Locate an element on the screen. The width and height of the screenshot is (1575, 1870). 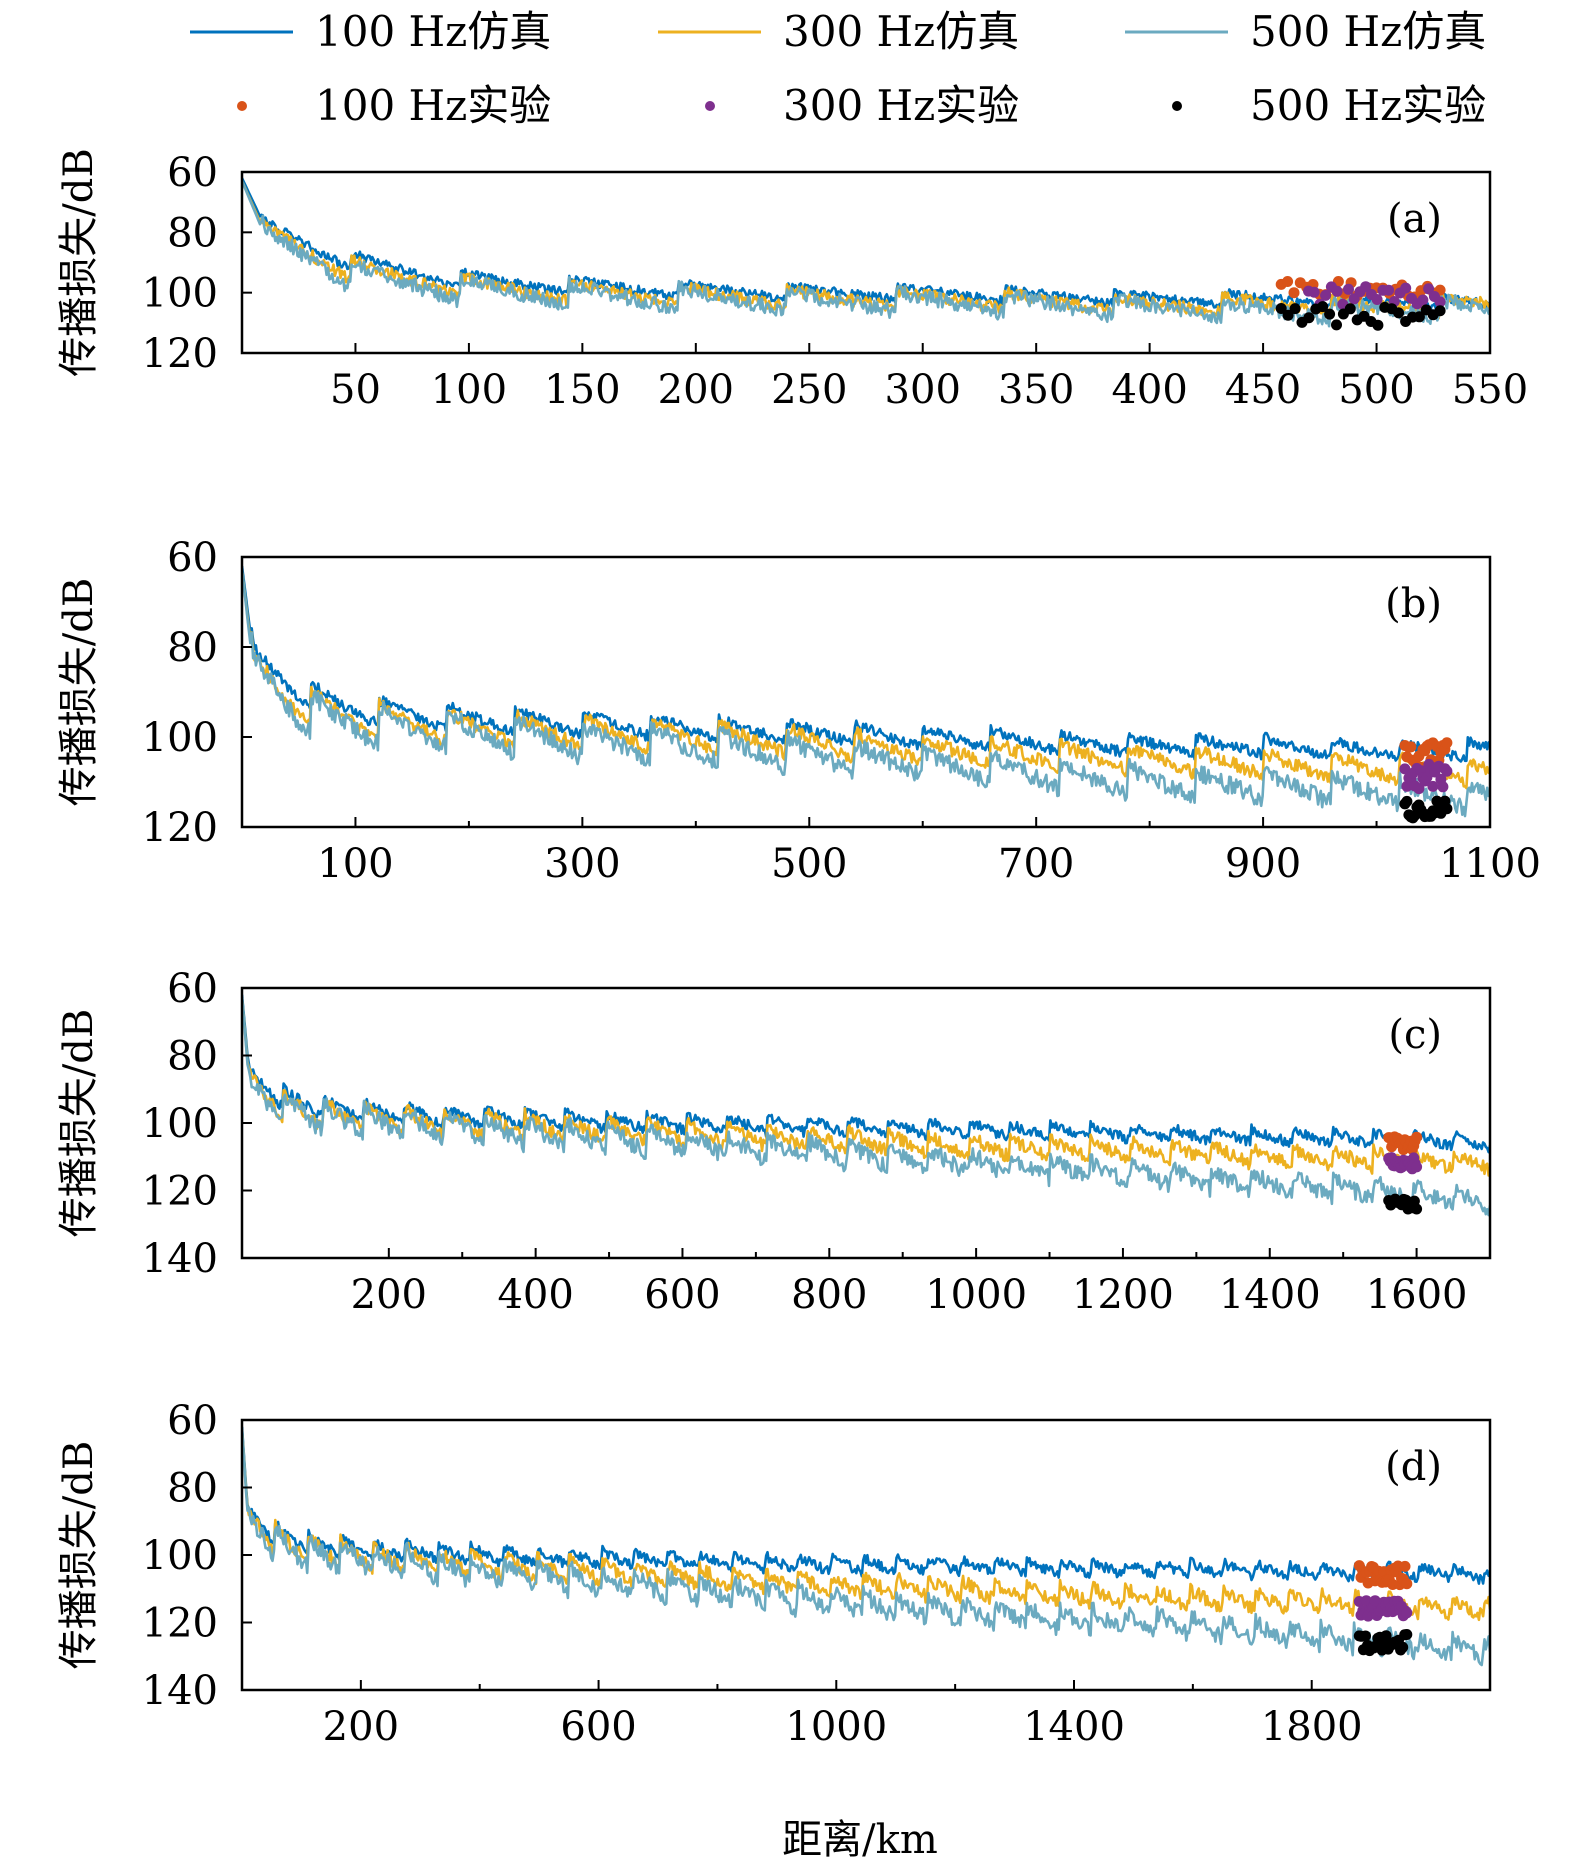
legend-label: 500 Hz实验 is located at coordinates (1368, 105).